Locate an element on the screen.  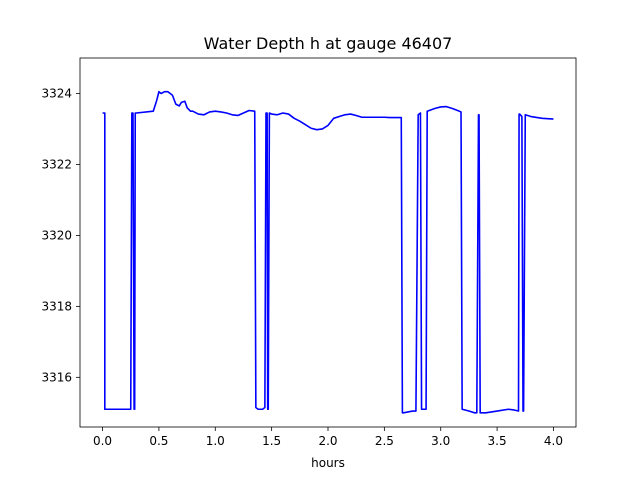
y-tick-label: 3324 is located at coordinates (56, 93).